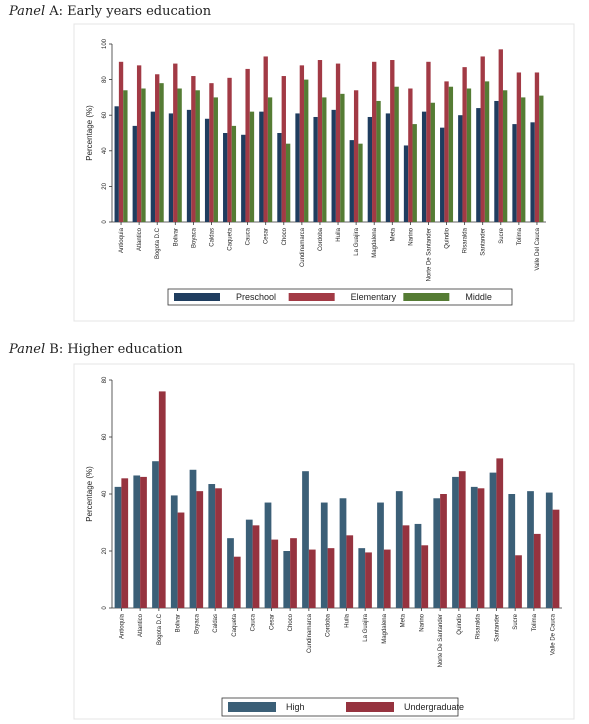 This screenshot has height=724, width=589. I want to click on legend-swatch-preschool, so click(197, 297).